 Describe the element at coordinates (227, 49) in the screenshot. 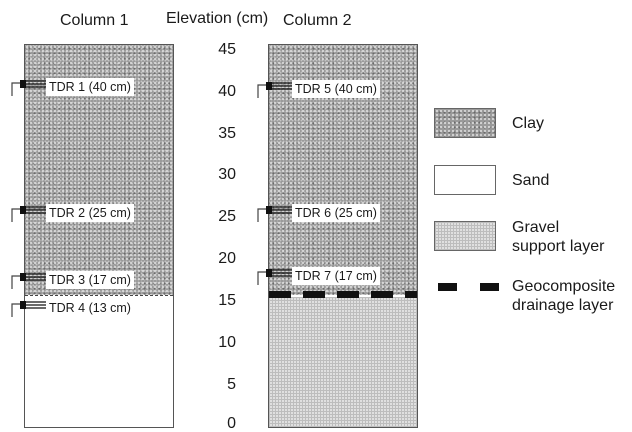

I see `tick-label: 45` at that location.